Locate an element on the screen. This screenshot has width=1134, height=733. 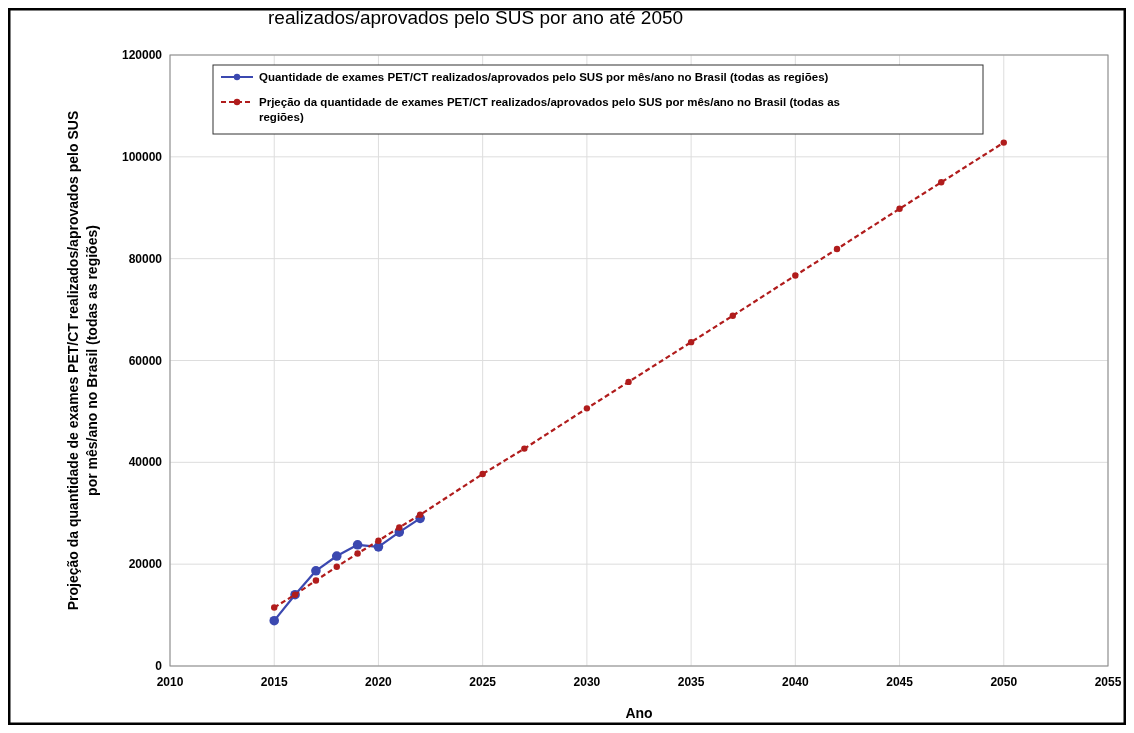
y-tick-label: 120000 is located at coordinates (142, 55).